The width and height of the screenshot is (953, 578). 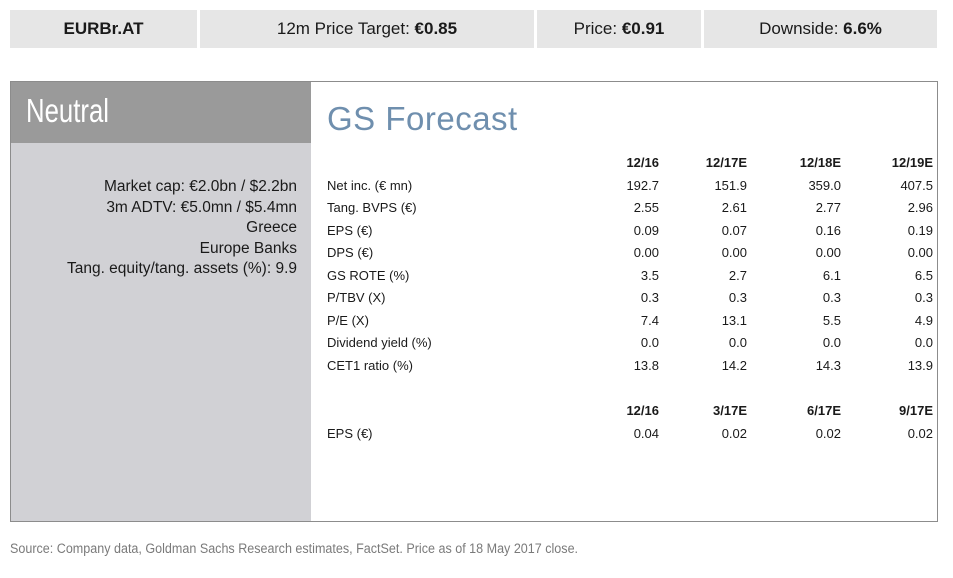 I want to click on fact-tang-equity: Tang. equity/tang. assets (%): 9.9, so click(x=181, y=268).